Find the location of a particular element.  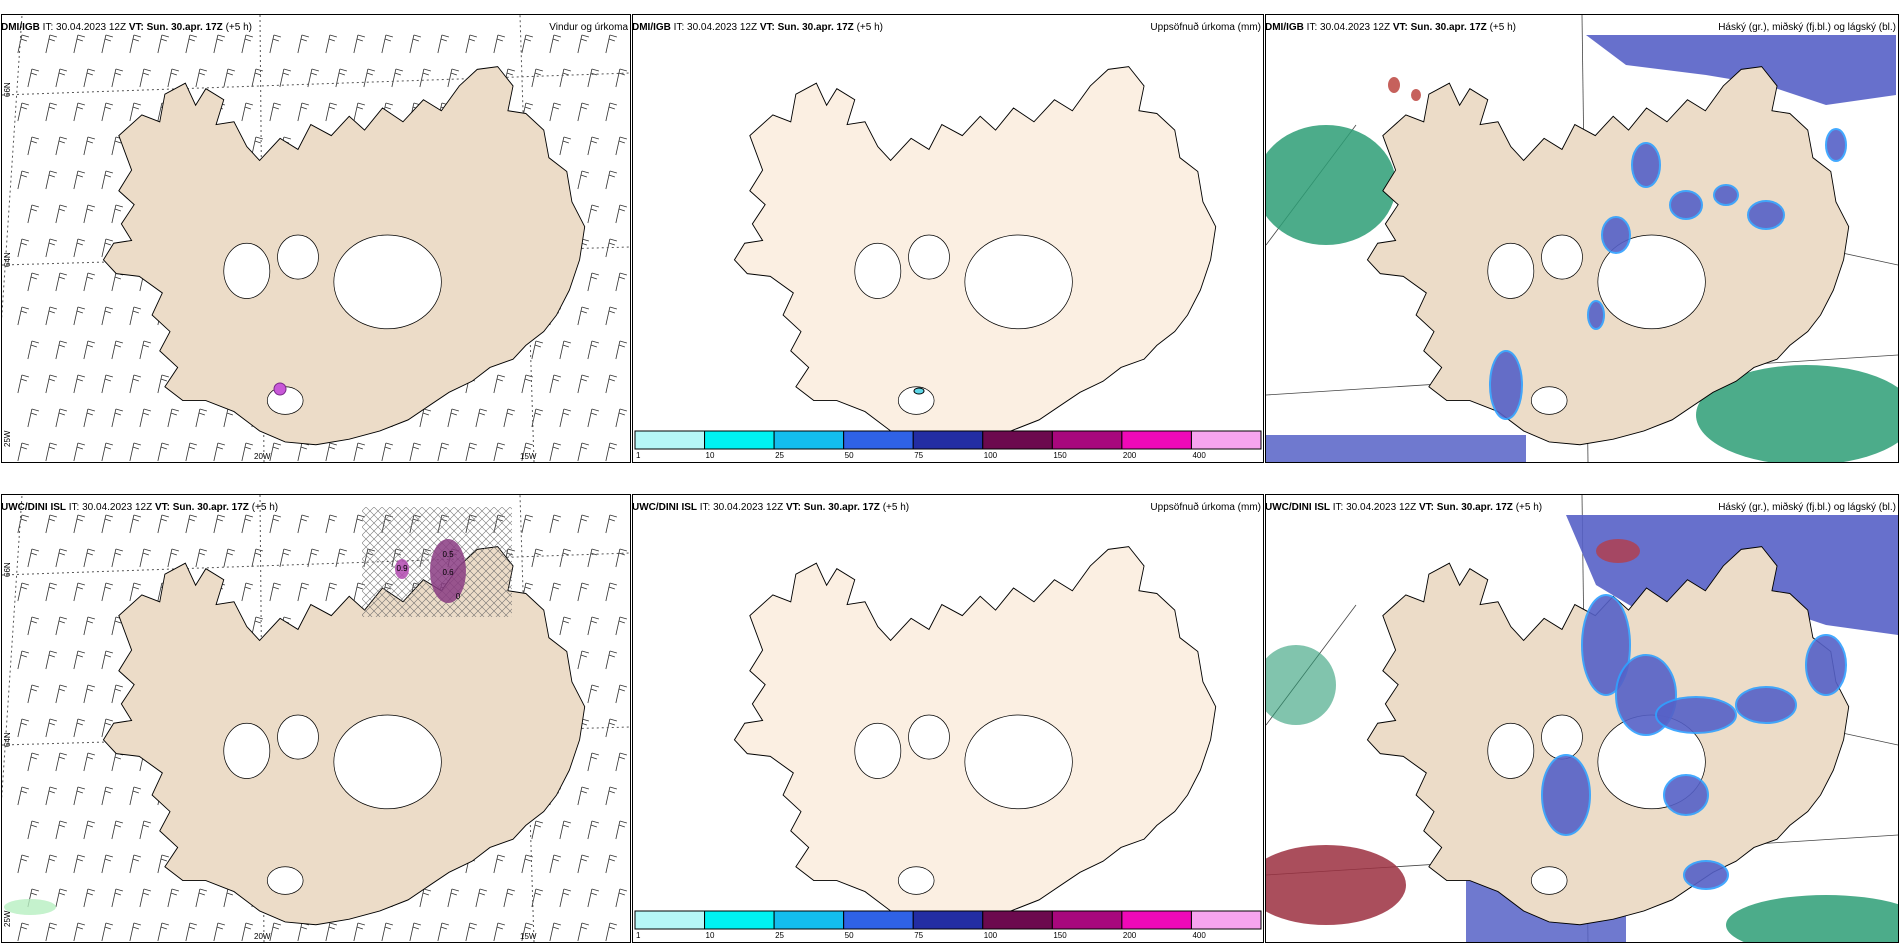

cloud-patches is located at coordinates (1694, 714).